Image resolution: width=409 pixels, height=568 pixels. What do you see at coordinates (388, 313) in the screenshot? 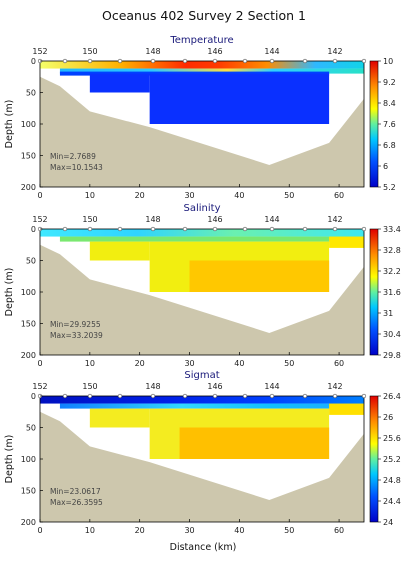
I see `colorbar-tick-label: 31` at bounding box center [388, 313].